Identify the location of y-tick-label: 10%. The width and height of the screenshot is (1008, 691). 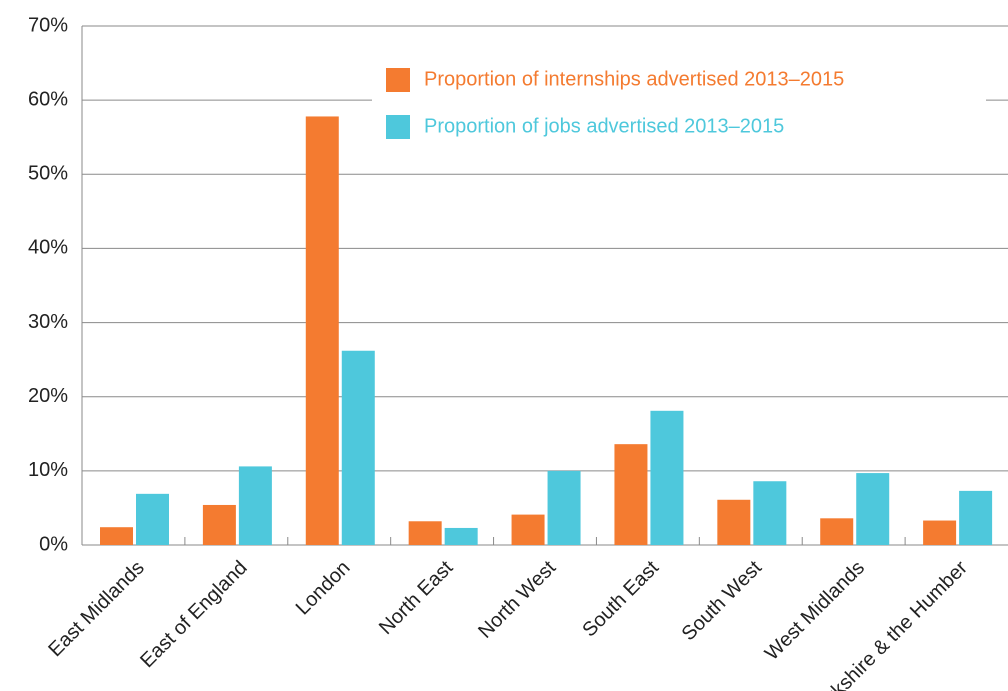
(48, 470).